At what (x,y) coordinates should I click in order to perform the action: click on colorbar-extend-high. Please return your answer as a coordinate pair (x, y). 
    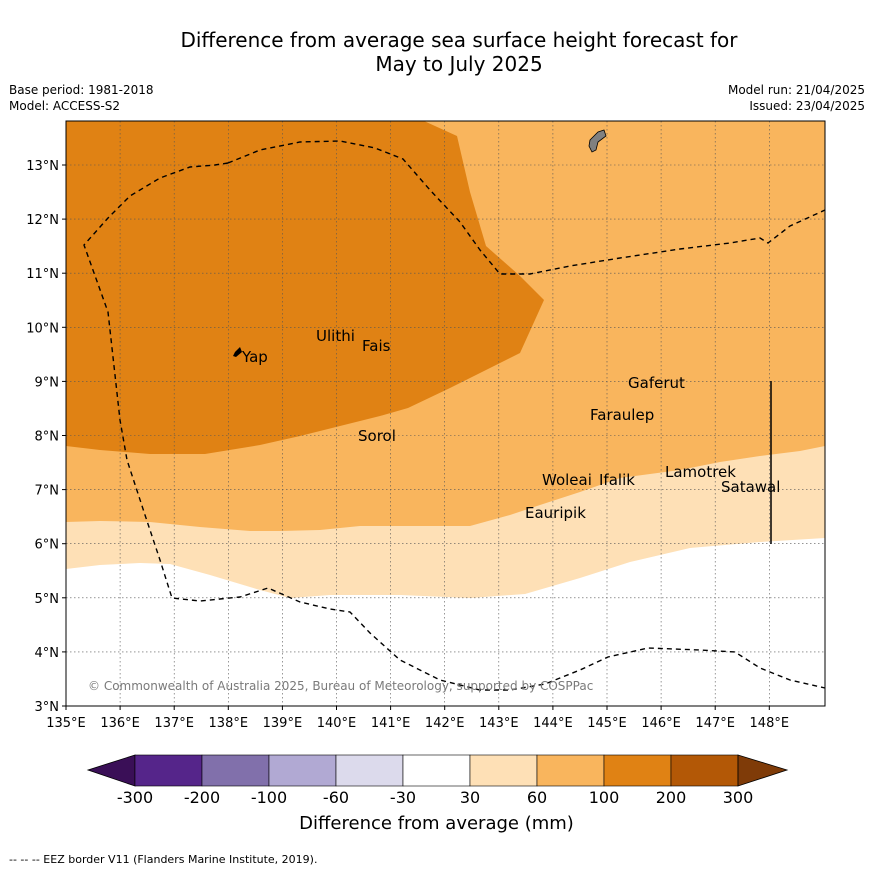
    Looking at the image, I should click on (763, 770).